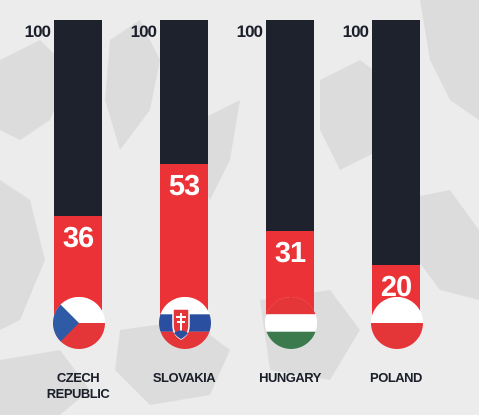 The height and width of the screenshot is (415, 479). What do you see at coordinates (291, 323) in the screenshot?
I see `hungary-flag-icon` at bounding box center [291, 323].